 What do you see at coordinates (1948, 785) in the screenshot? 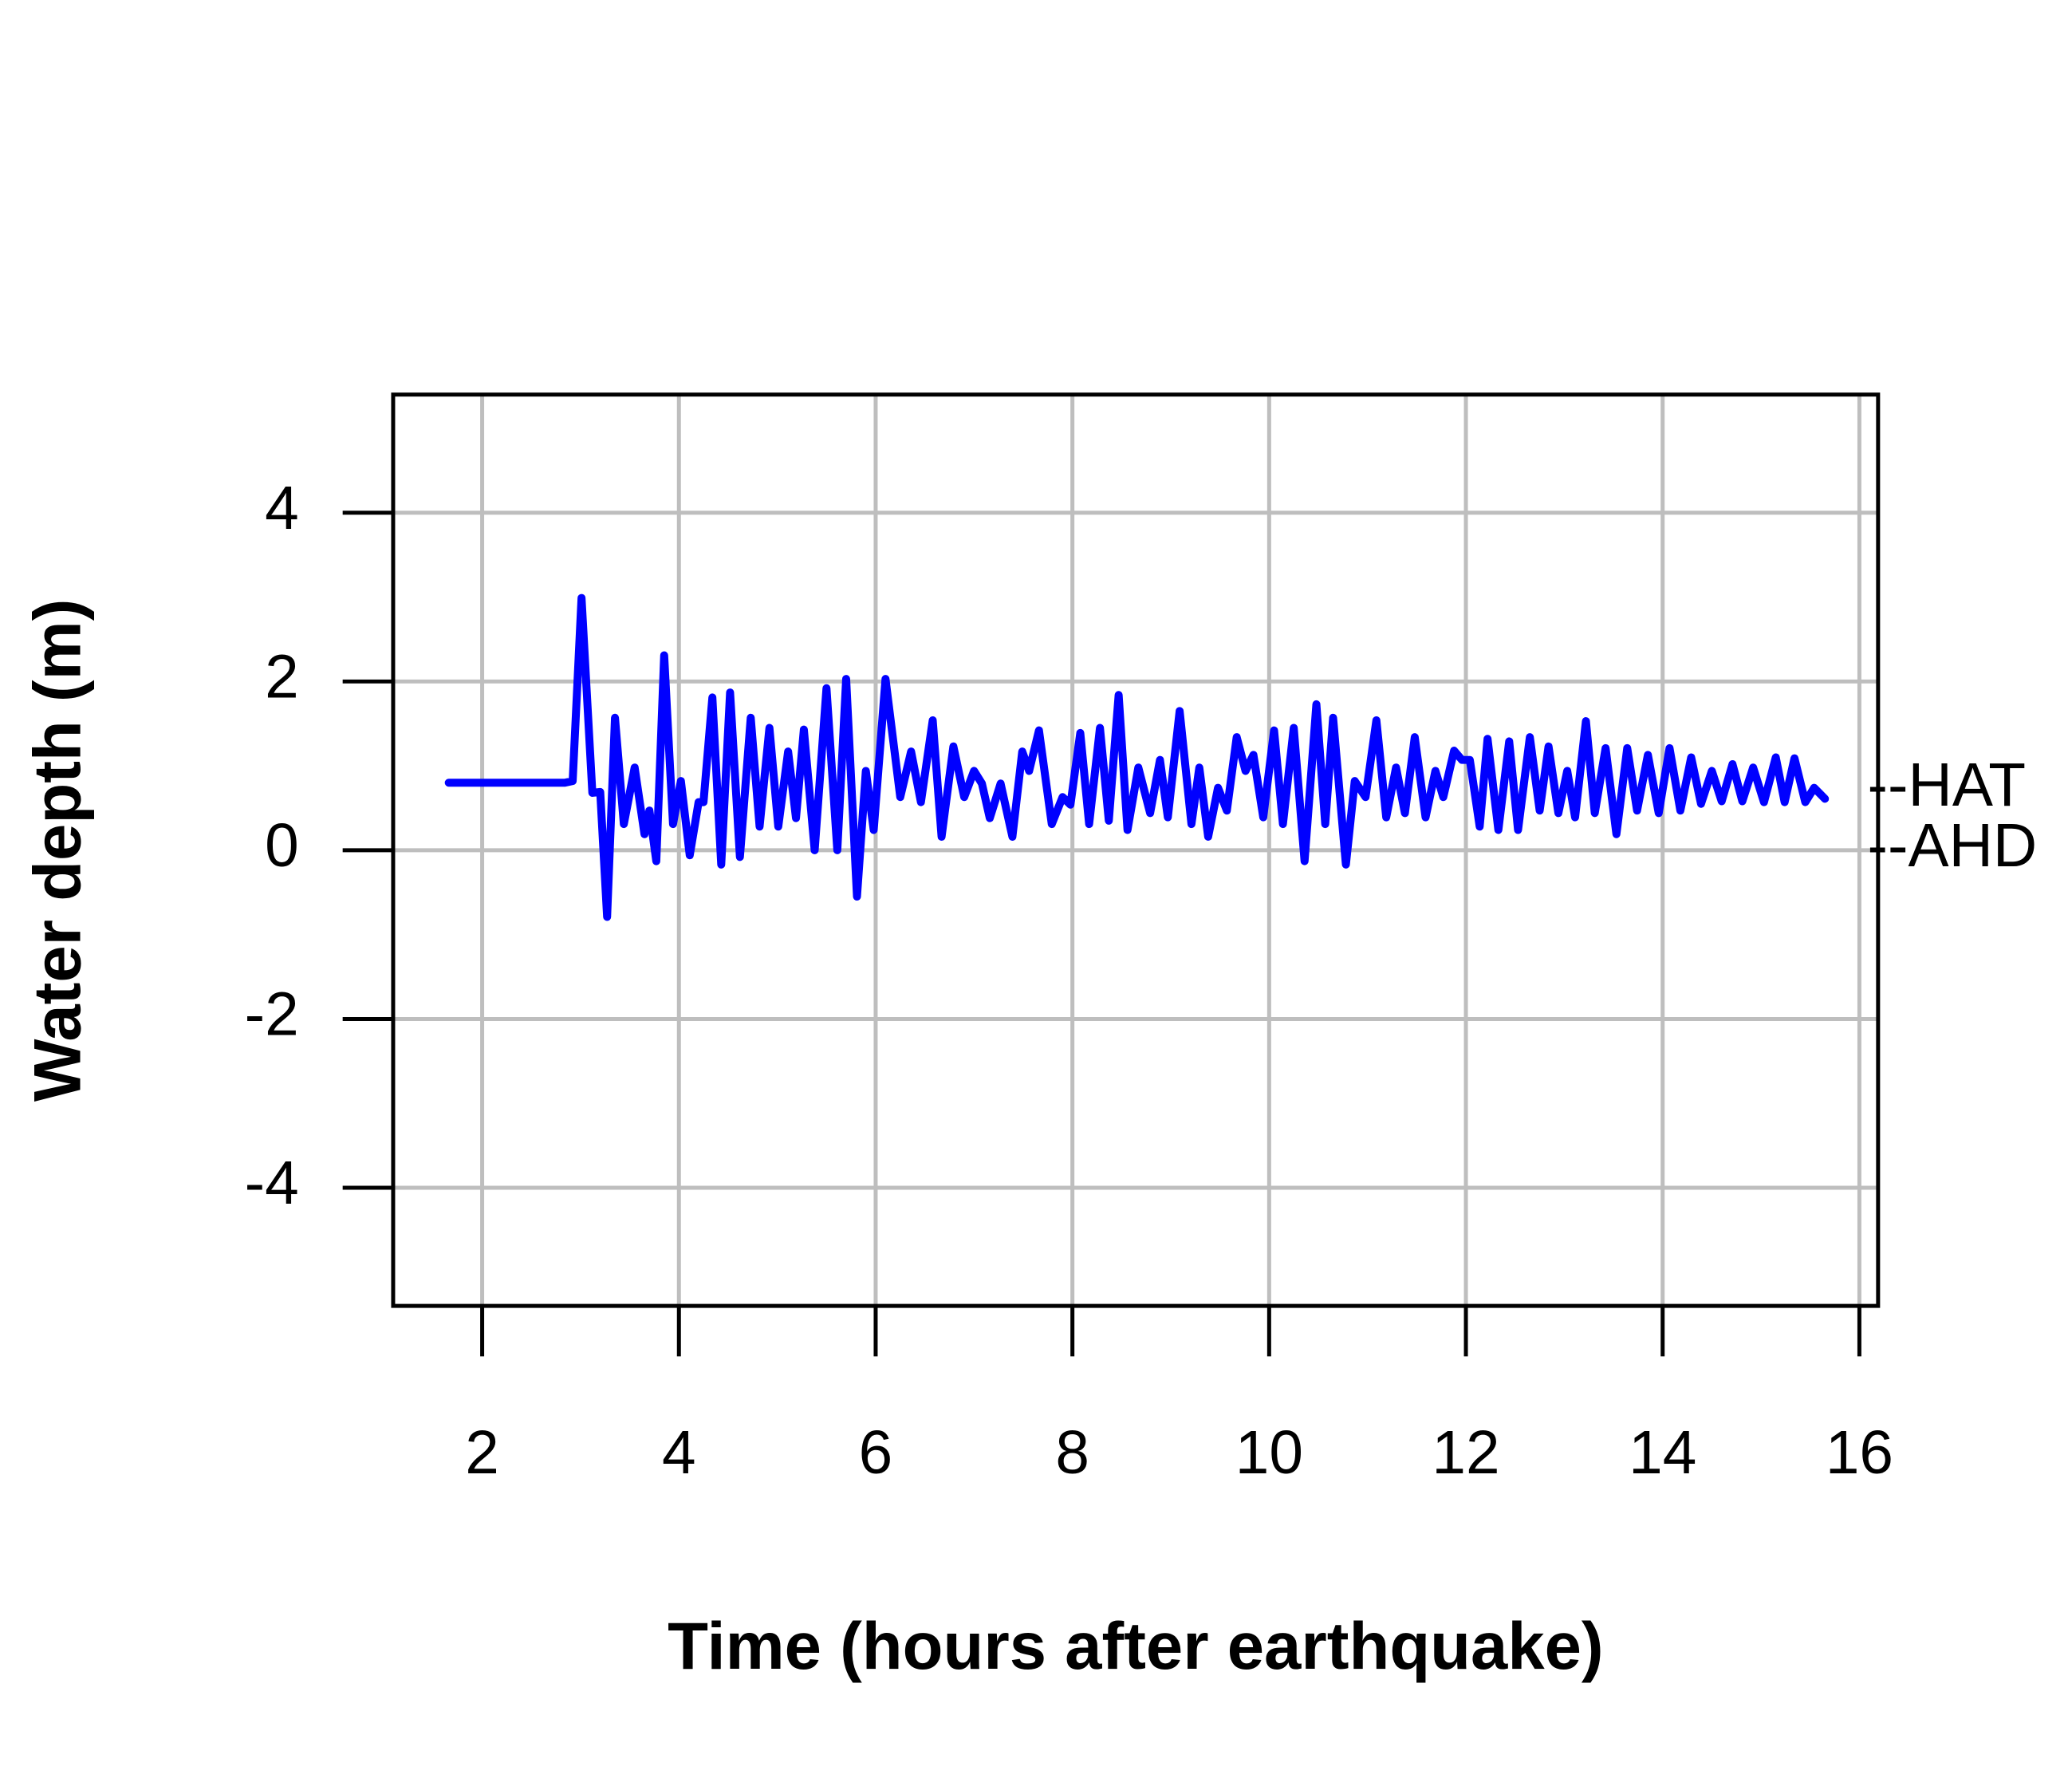
I see `annotation: --HAT` at bounding box center [1948, 785].